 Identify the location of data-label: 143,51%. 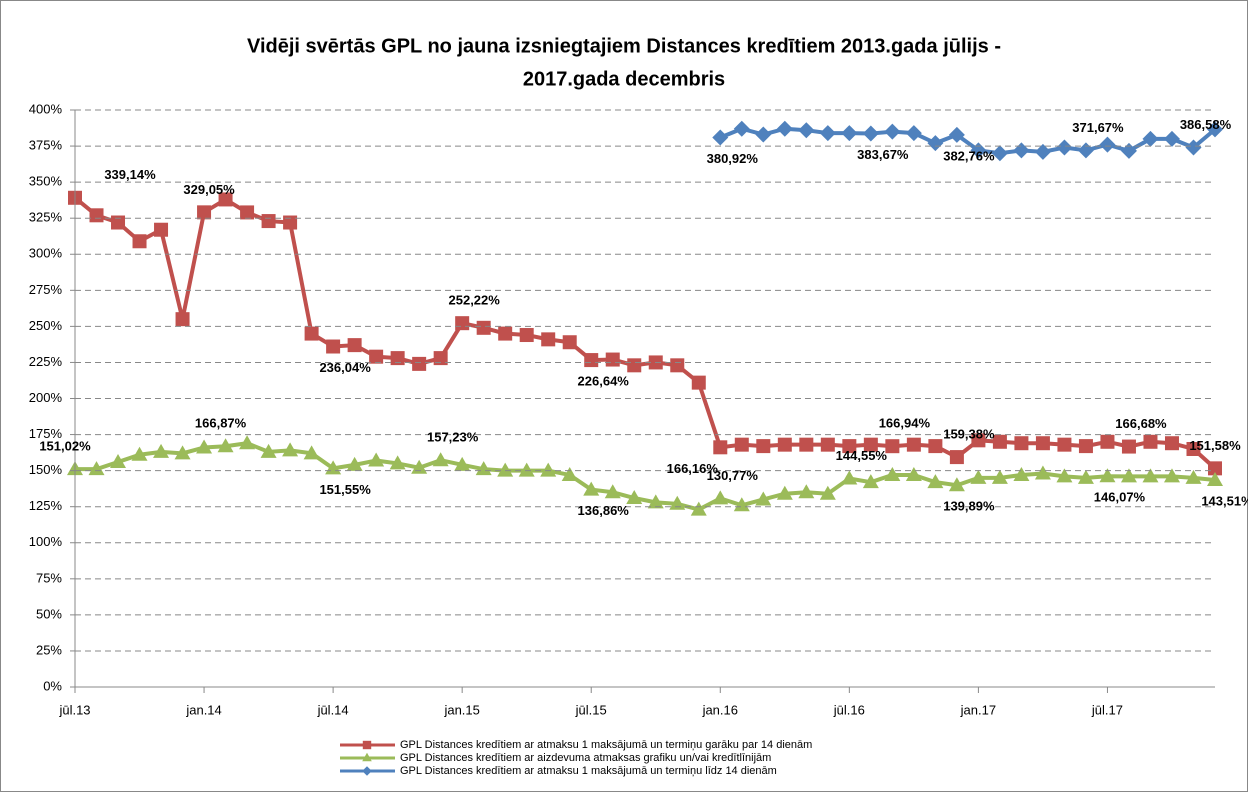
(1224, 500).